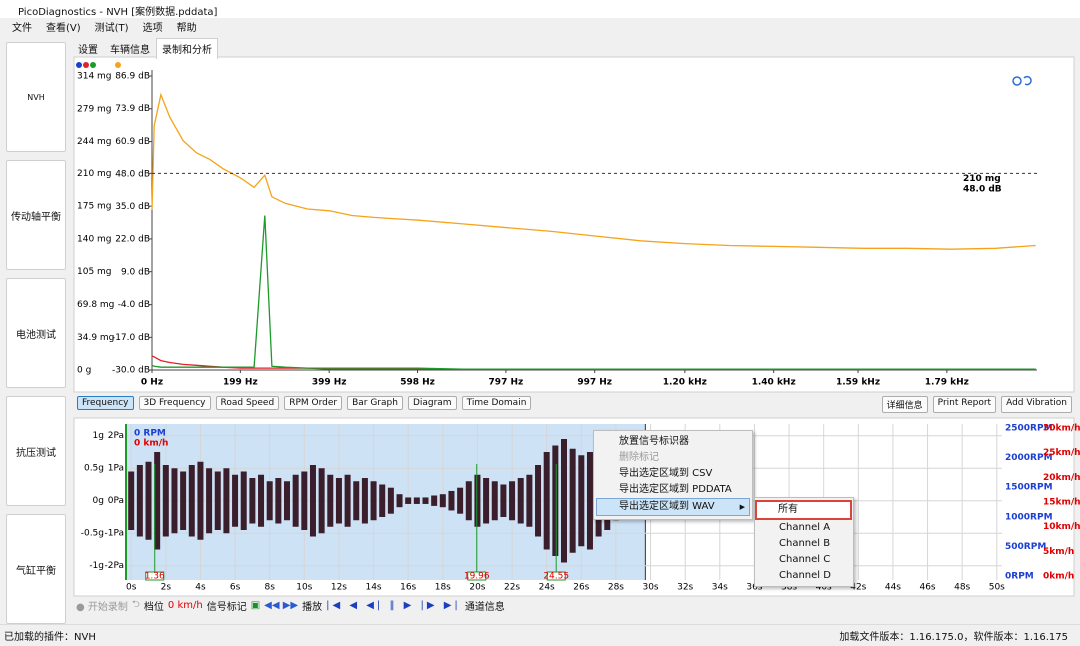 The image size is (1080, 646). I want to click on speed-tick-label: 0km/h, so click(1058, 577).